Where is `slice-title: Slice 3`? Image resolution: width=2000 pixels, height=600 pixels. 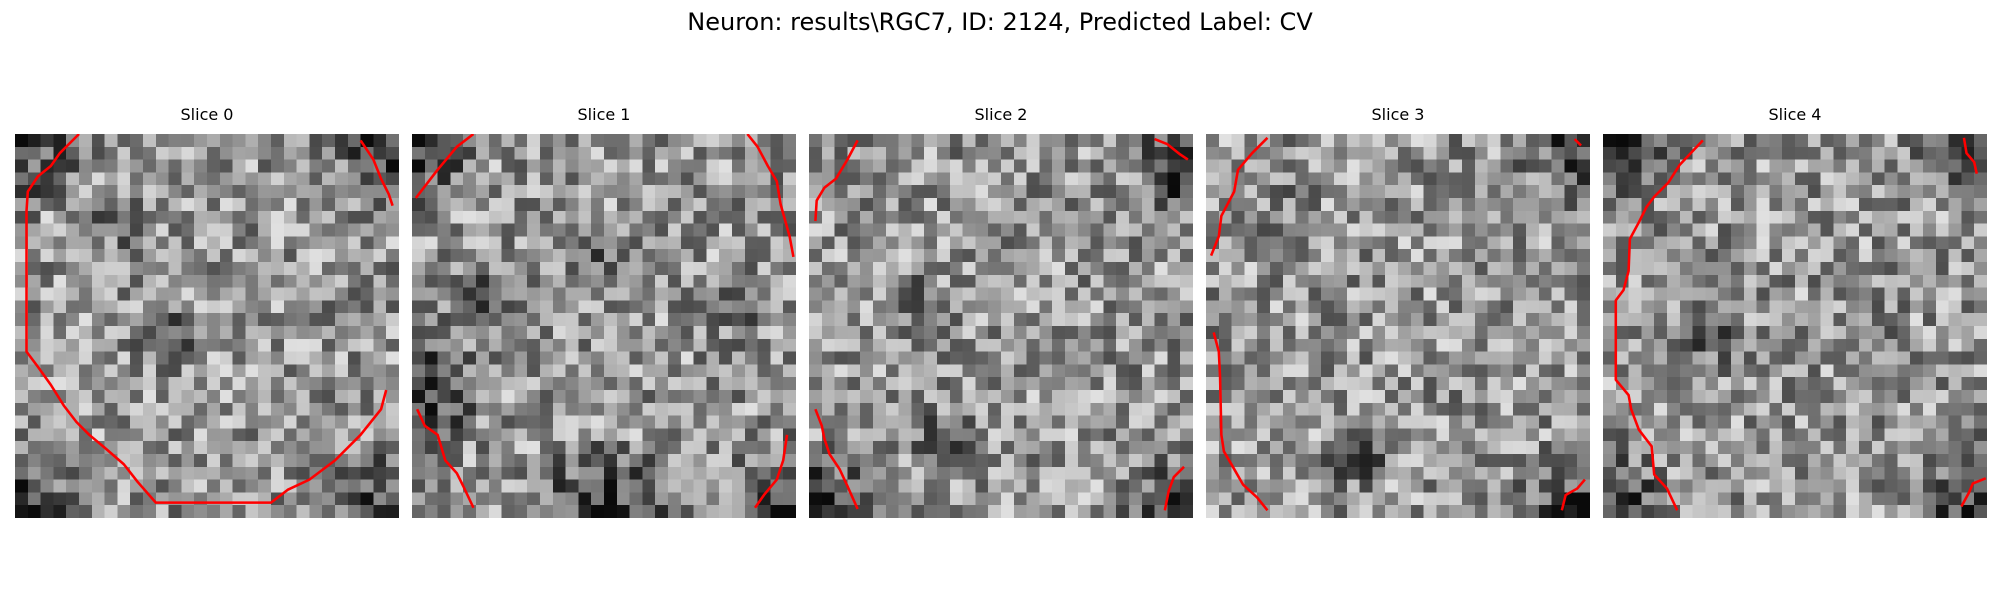
slice-title: Slice 3 is located at coordinates (1398, 114).